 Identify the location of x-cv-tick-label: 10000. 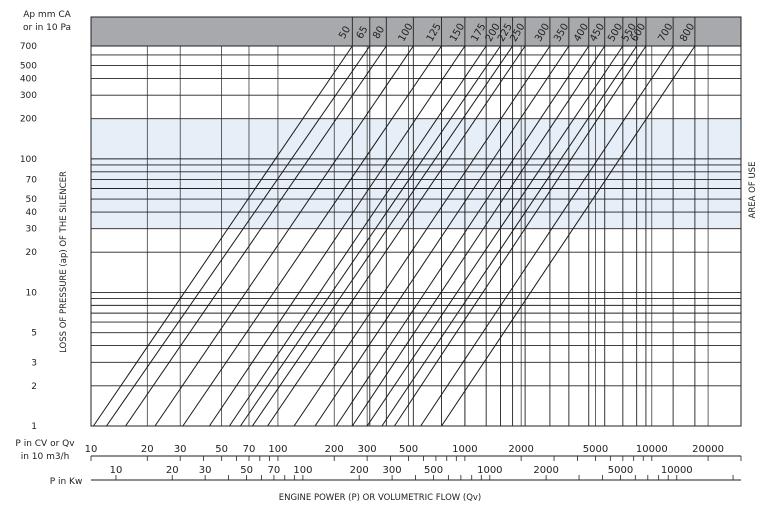
(652, 449).